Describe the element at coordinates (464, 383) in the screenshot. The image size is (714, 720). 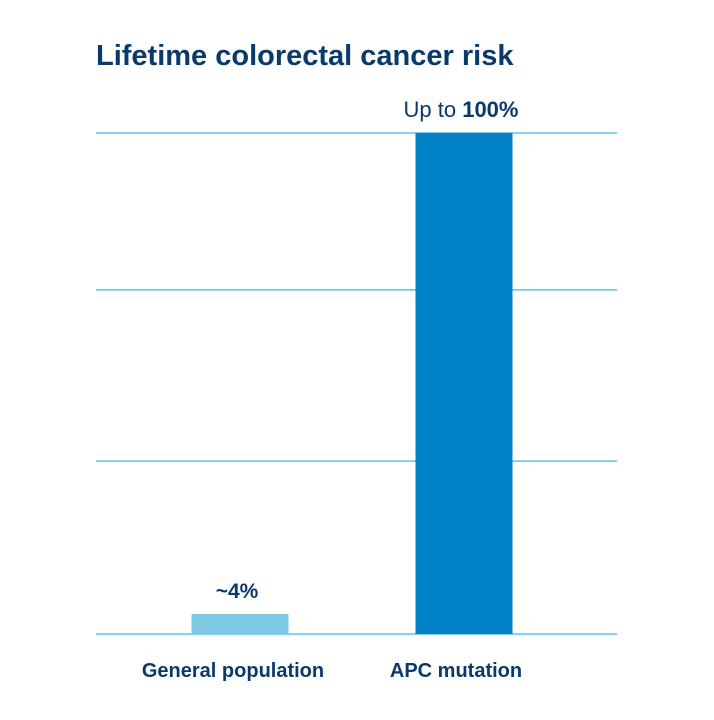
I see `bar-apc-mutation` at that location.